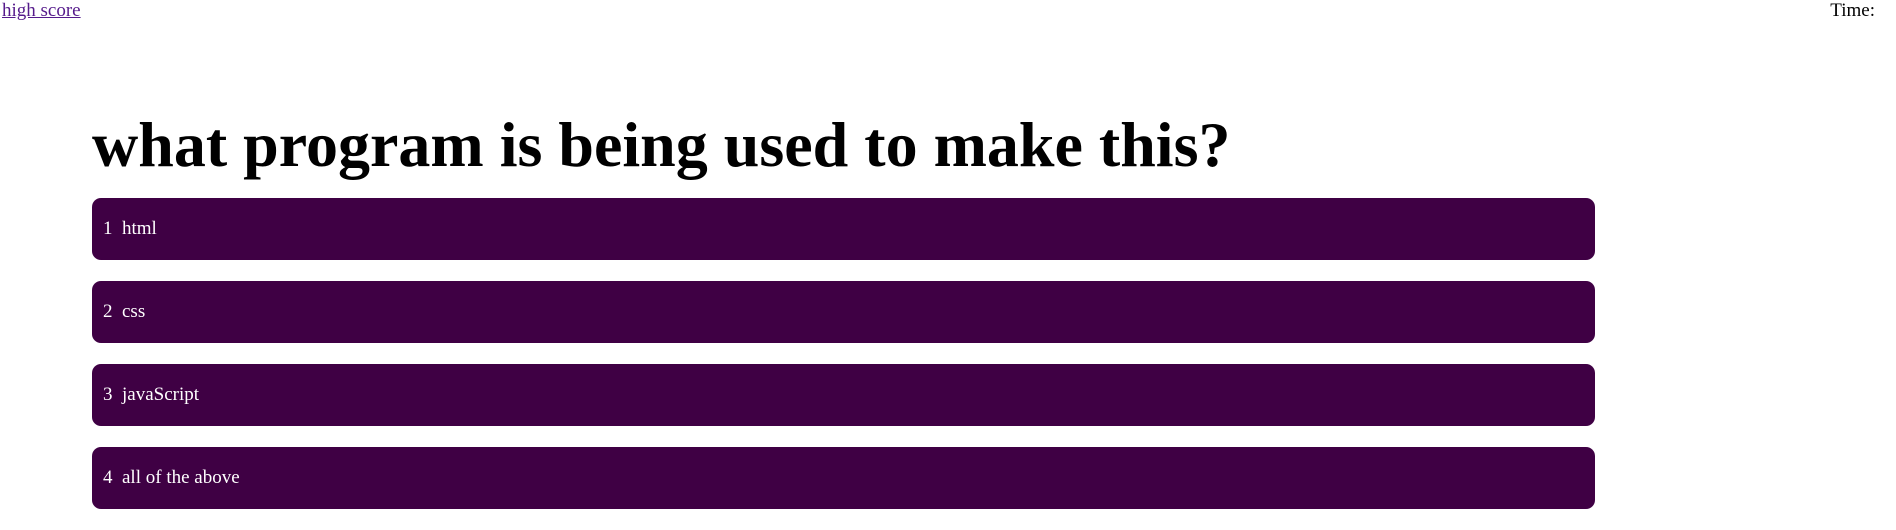 The image size is (1896, 530). Describe the element at coordinates (181, 477) in the screenshot. I see `choice-label: all of the above` at that location.